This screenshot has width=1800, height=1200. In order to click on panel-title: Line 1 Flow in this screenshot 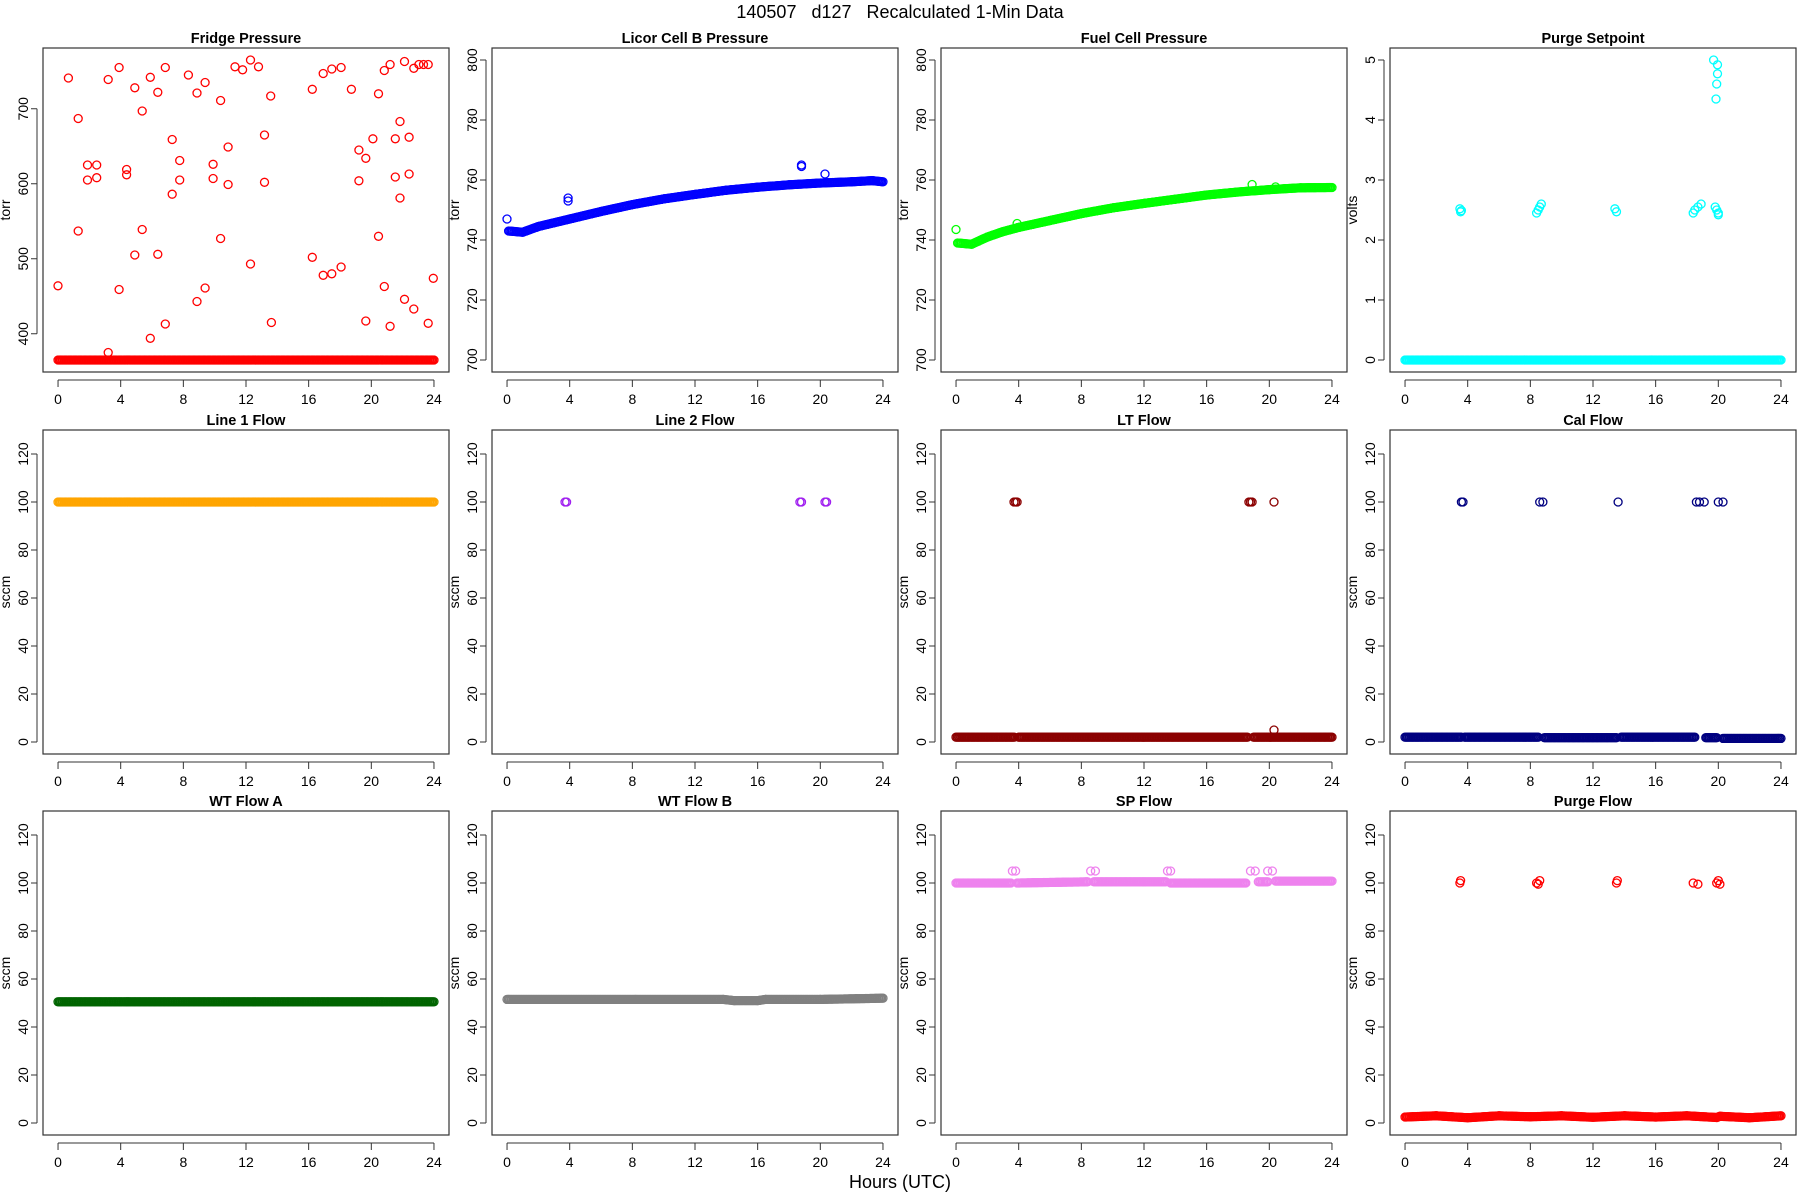, I will do `click(247, 421)`.